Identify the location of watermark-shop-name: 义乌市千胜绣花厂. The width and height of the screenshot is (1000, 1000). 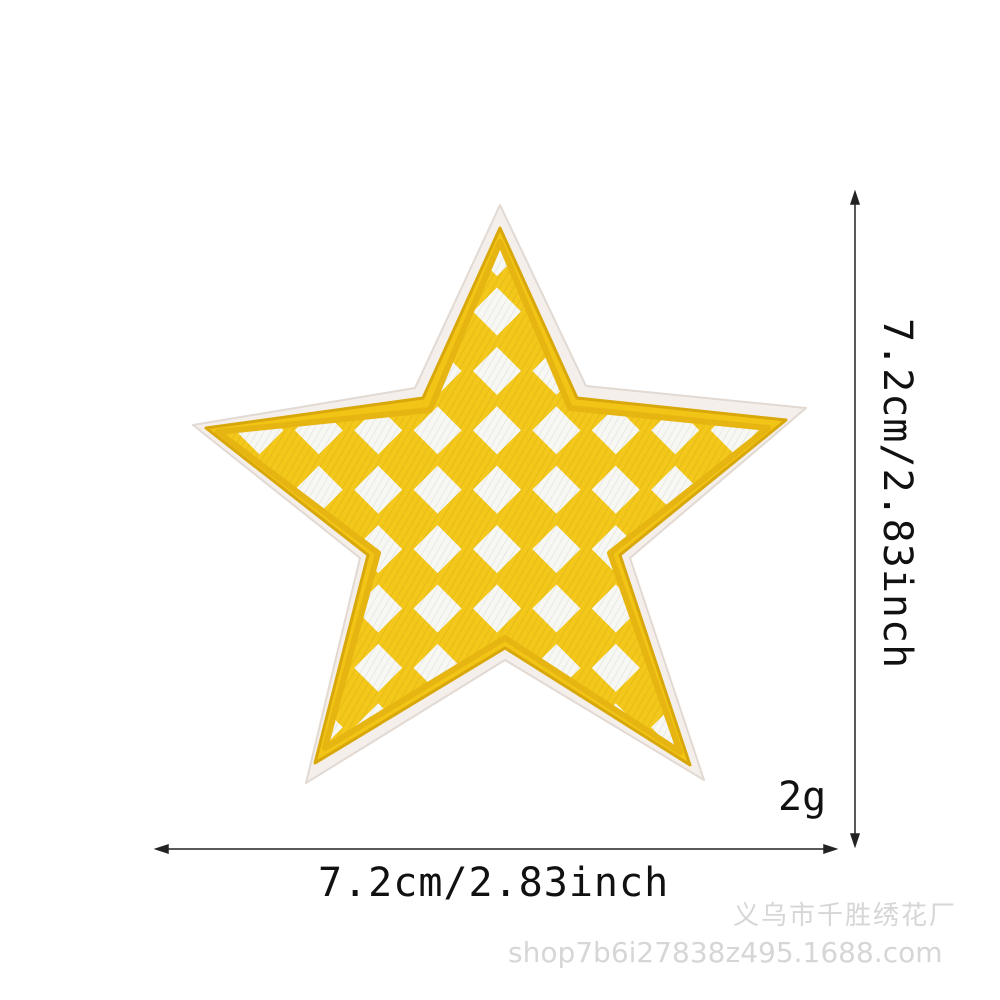
(845, 916).